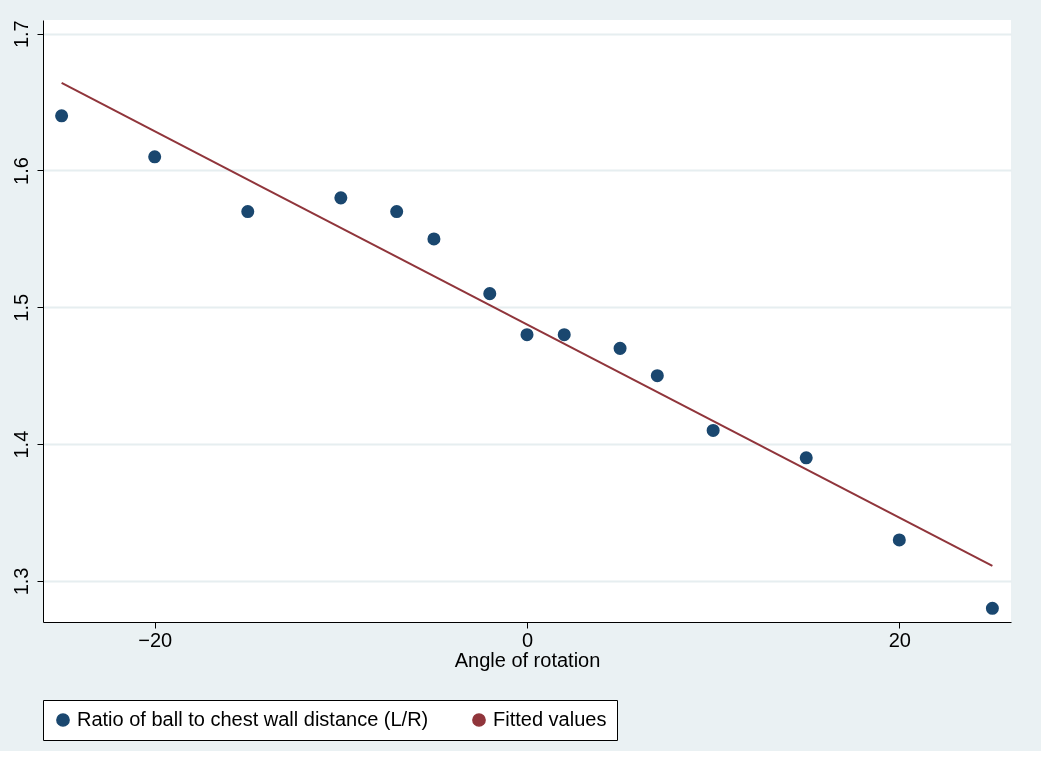 This screenshot has height=771, width=1061. I want to click on x-tick-label: −20, so click(155, 639).